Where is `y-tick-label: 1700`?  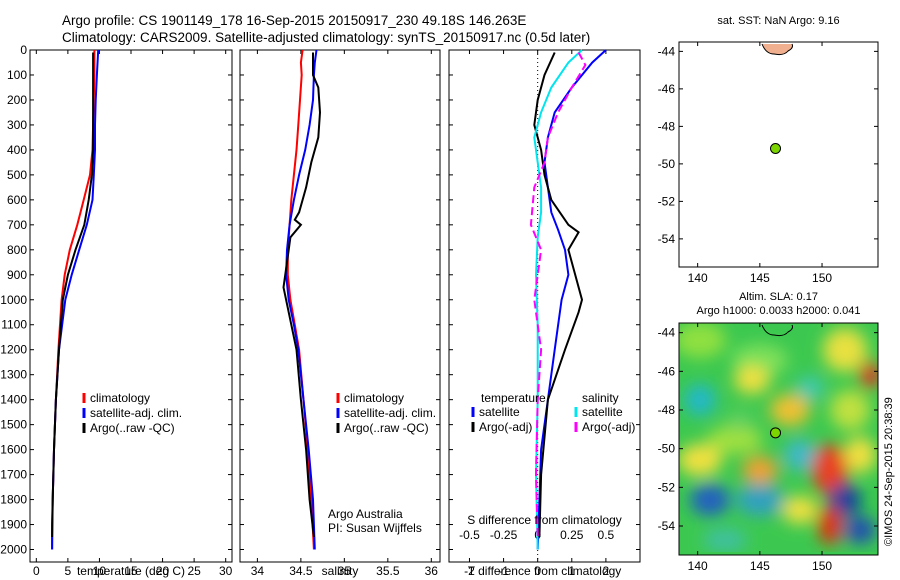
y-tick-label: 1700 is located at coordinates (13, 475).